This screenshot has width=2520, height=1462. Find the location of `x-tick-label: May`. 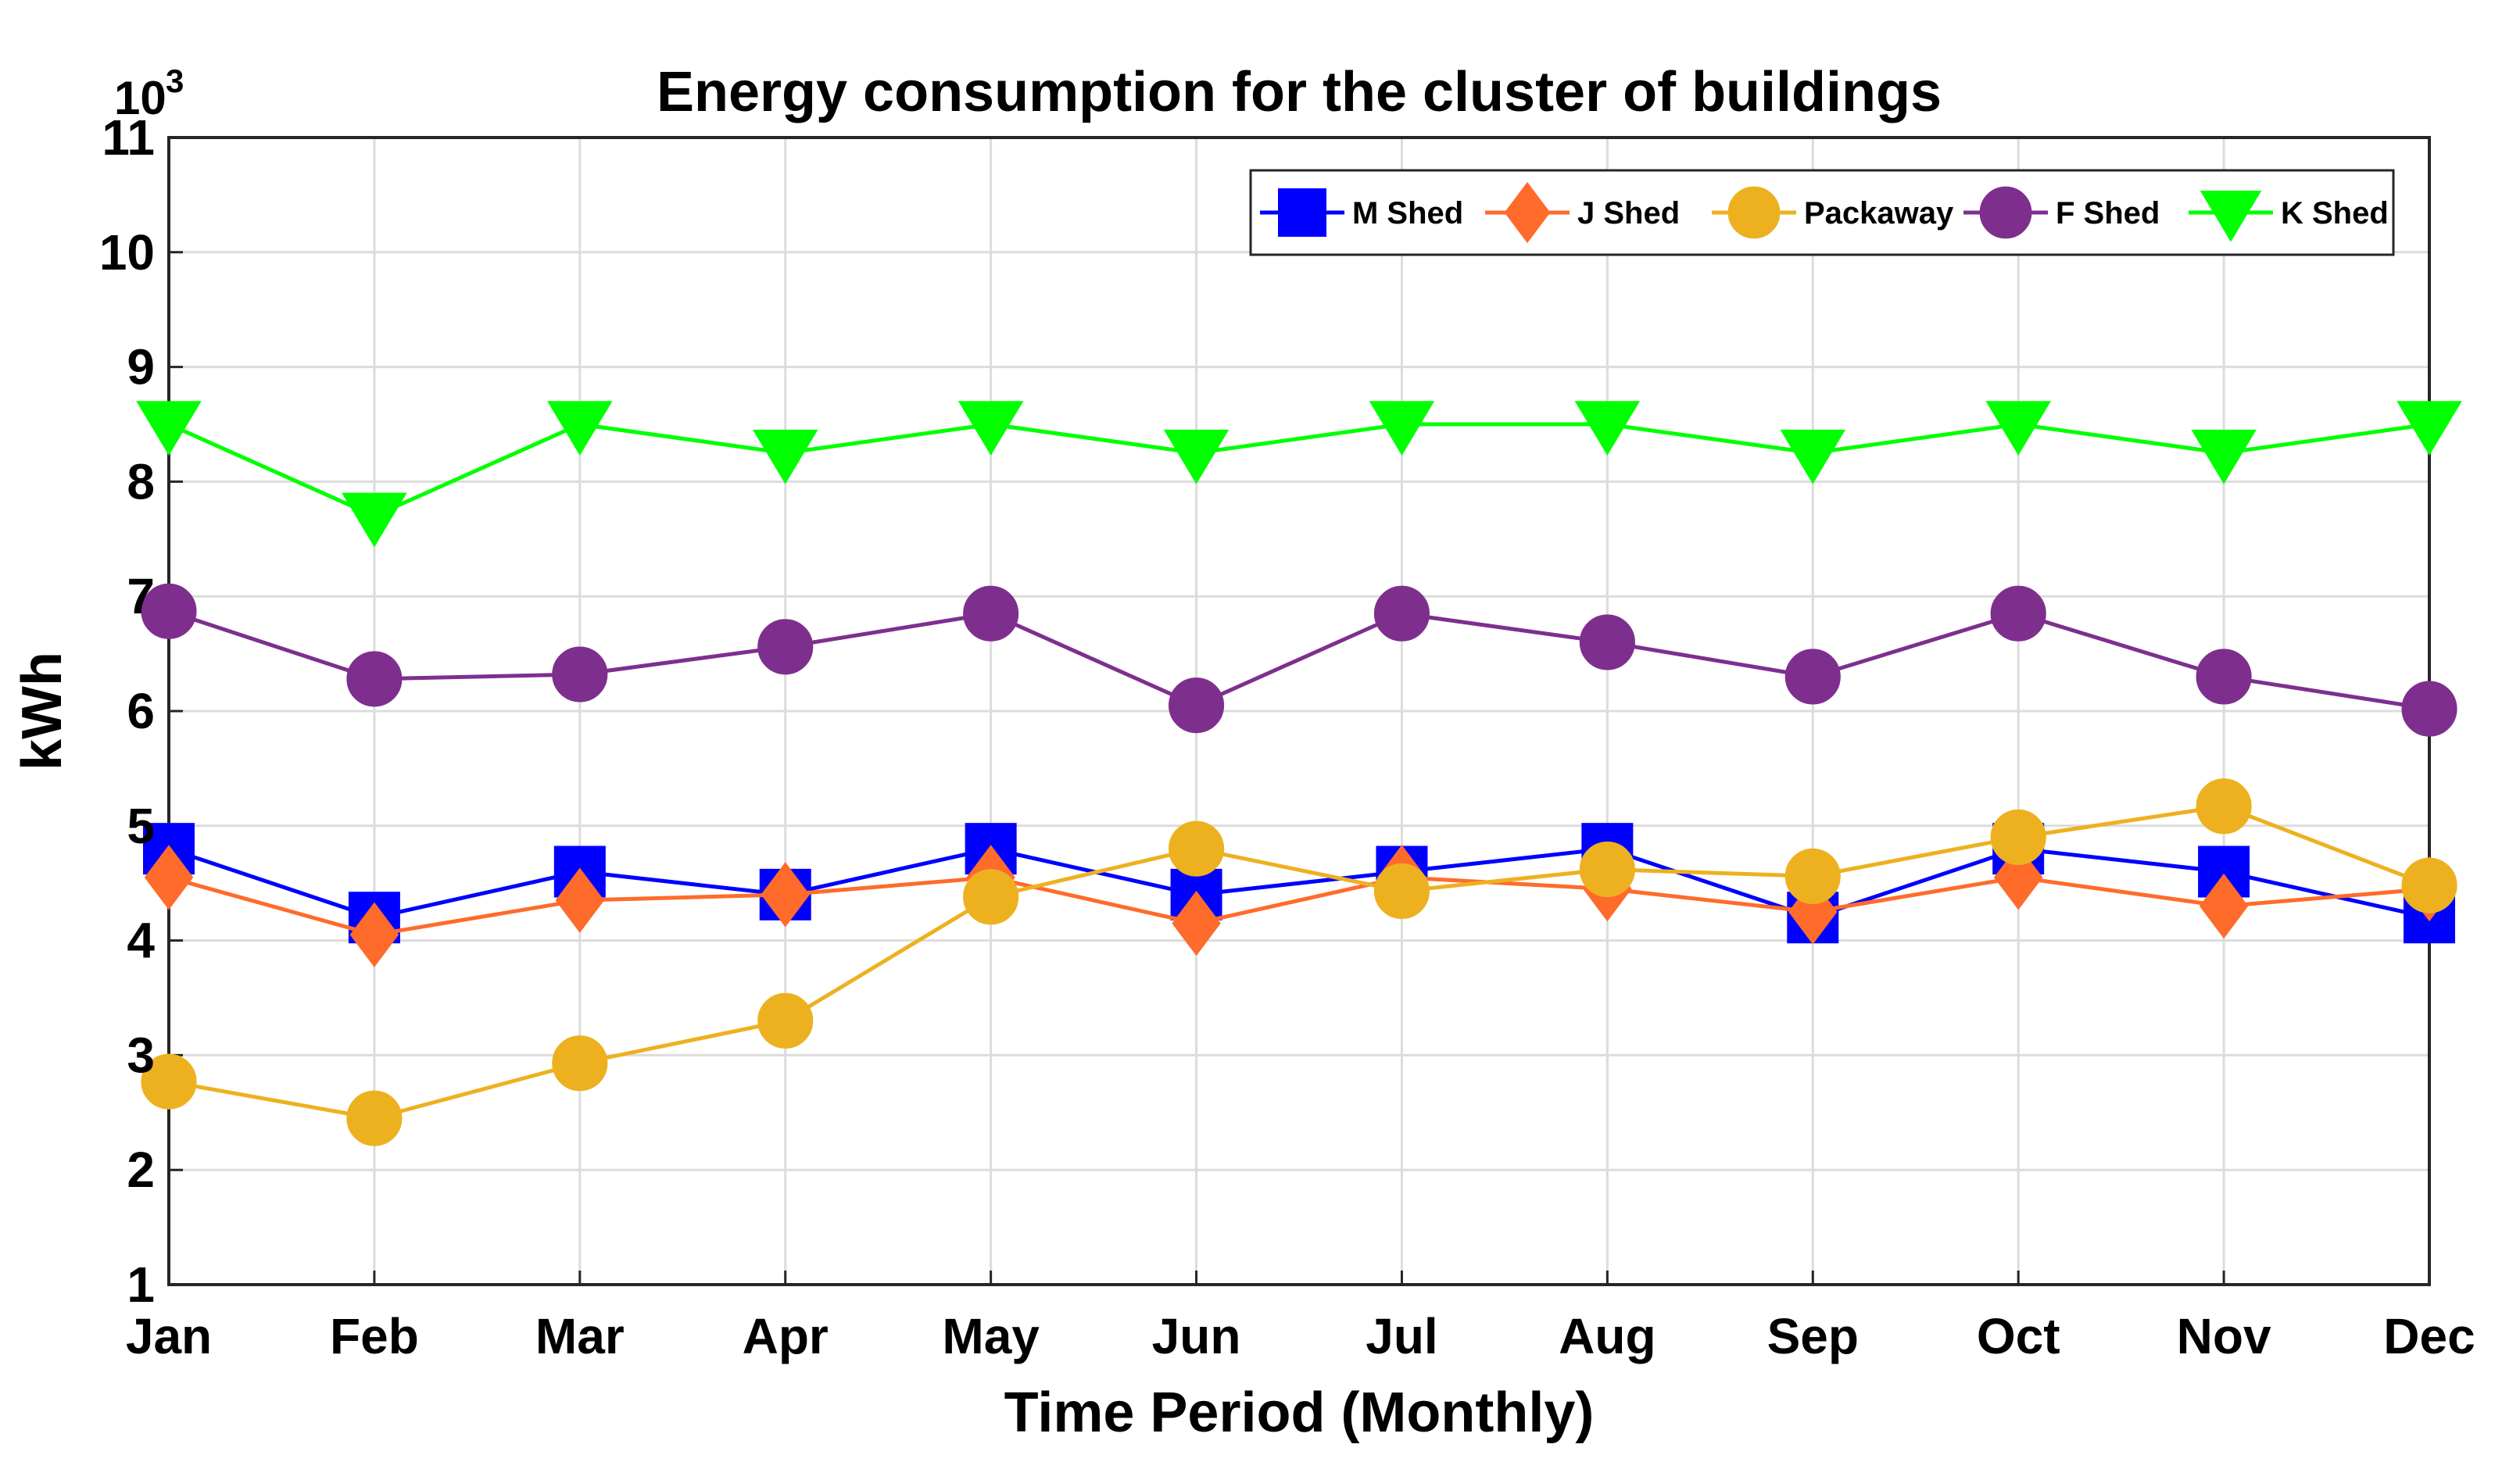

x-tick-label: May is located at coordinates (991, 1336).